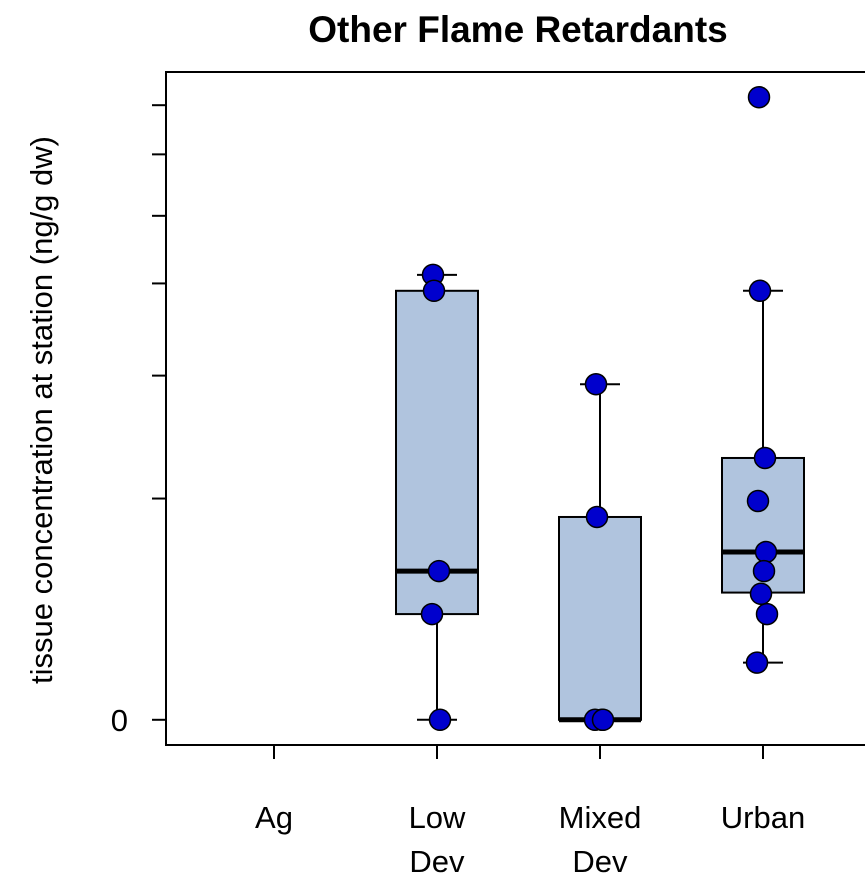 This screenshot has height=879, width=865. I want to click on y-tick-label: 0, so click(119, 720).